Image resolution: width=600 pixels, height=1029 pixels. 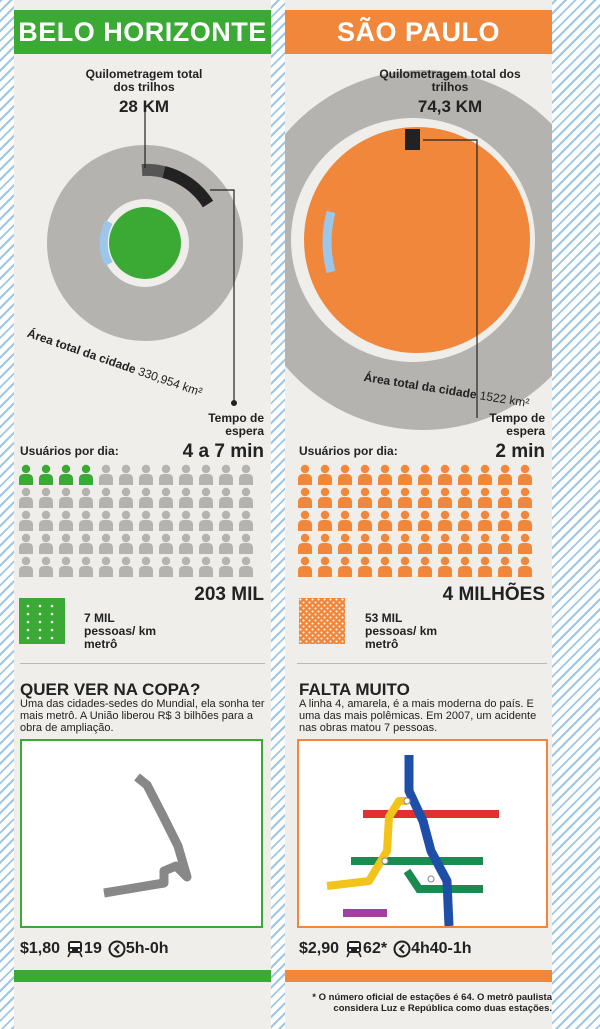 I want to click on metro-map-svg, so click(x=412, y=841).